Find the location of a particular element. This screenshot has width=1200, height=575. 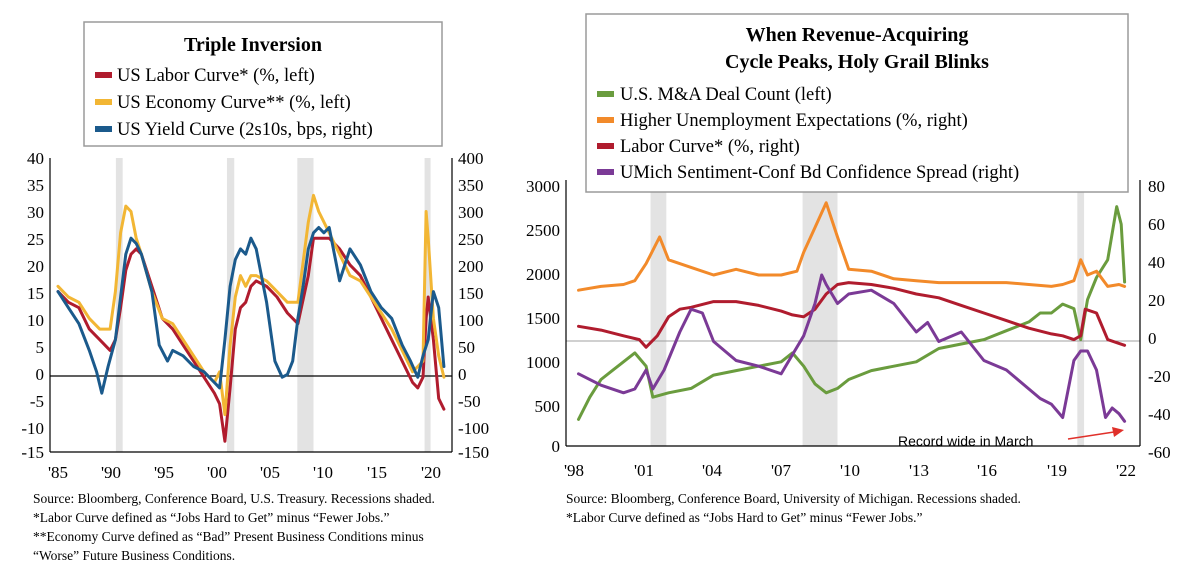

left-y2-tick: 350 is located at coordinates (471, 185).